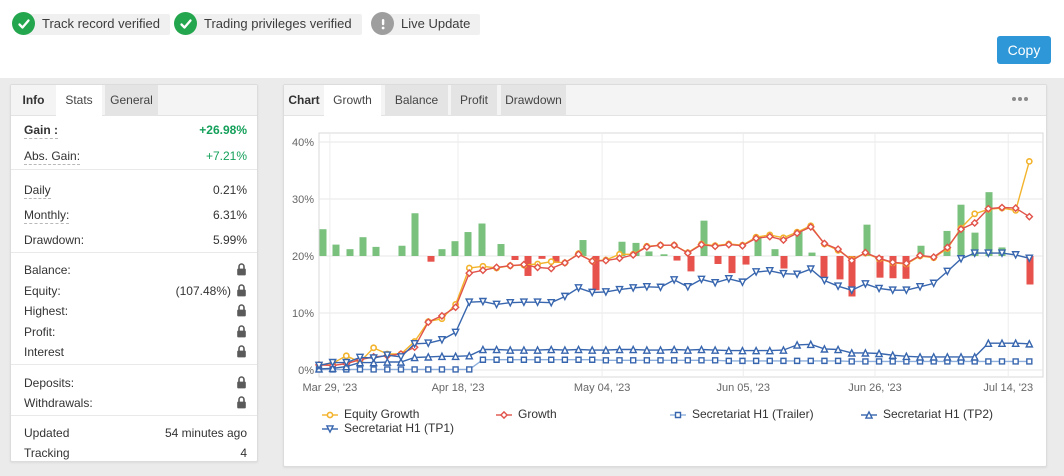 The image size is (1064, 476). Describe the element at coordinates (58, 403) in the screenshot. I see `stats-label: Withdrawals:` at that location.